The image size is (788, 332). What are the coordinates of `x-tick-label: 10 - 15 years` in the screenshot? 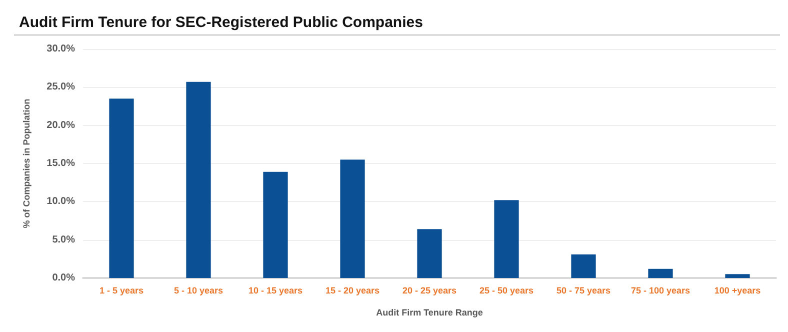 It's located at (275, 291).